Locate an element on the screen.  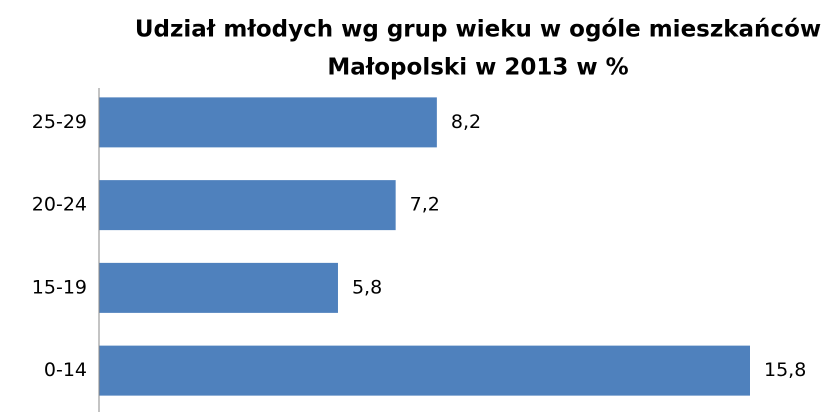
data-label: 5,8 is located at coordinates (367, 287).